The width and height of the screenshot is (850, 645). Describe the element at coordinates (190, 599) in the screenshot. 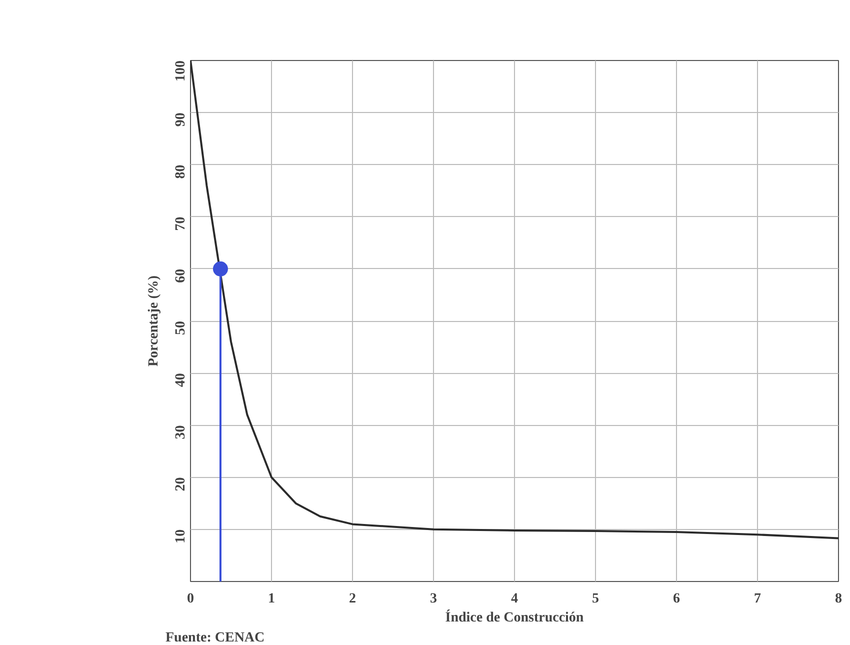

I see `x-tick-label: 0` at that location.